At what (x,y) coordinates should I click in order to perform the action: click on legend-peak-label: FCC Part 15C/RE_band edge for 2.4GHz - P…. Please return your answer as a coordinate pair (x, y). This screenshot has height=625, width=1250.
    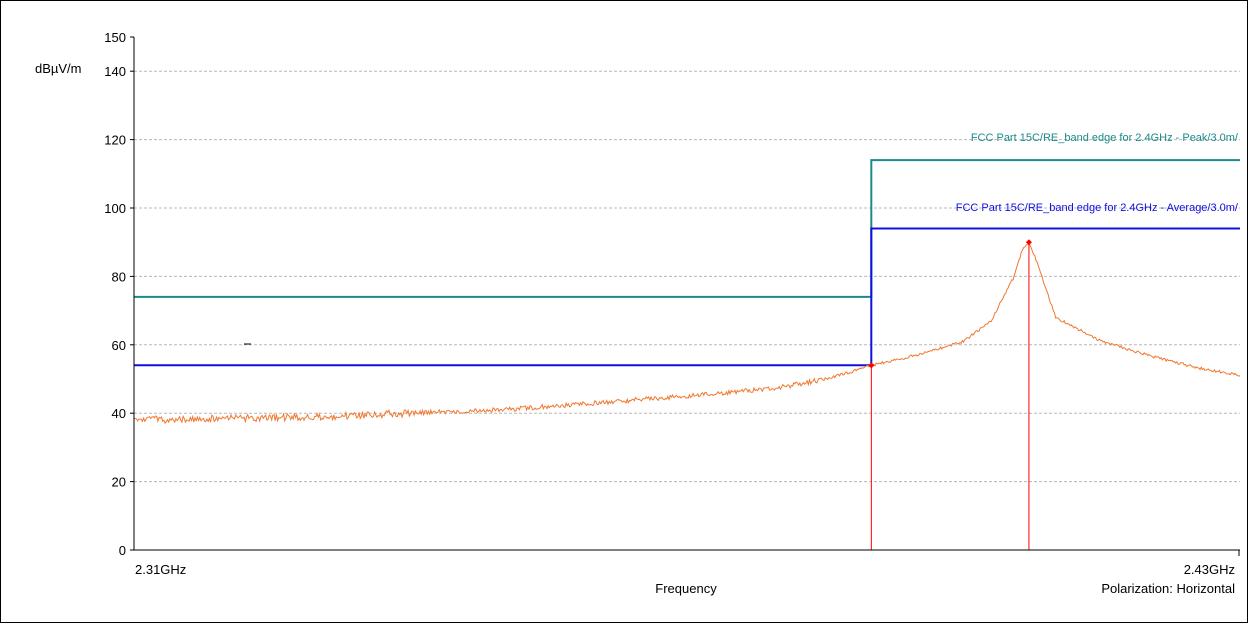
    Looking at the image, I should click on (1105, 138).